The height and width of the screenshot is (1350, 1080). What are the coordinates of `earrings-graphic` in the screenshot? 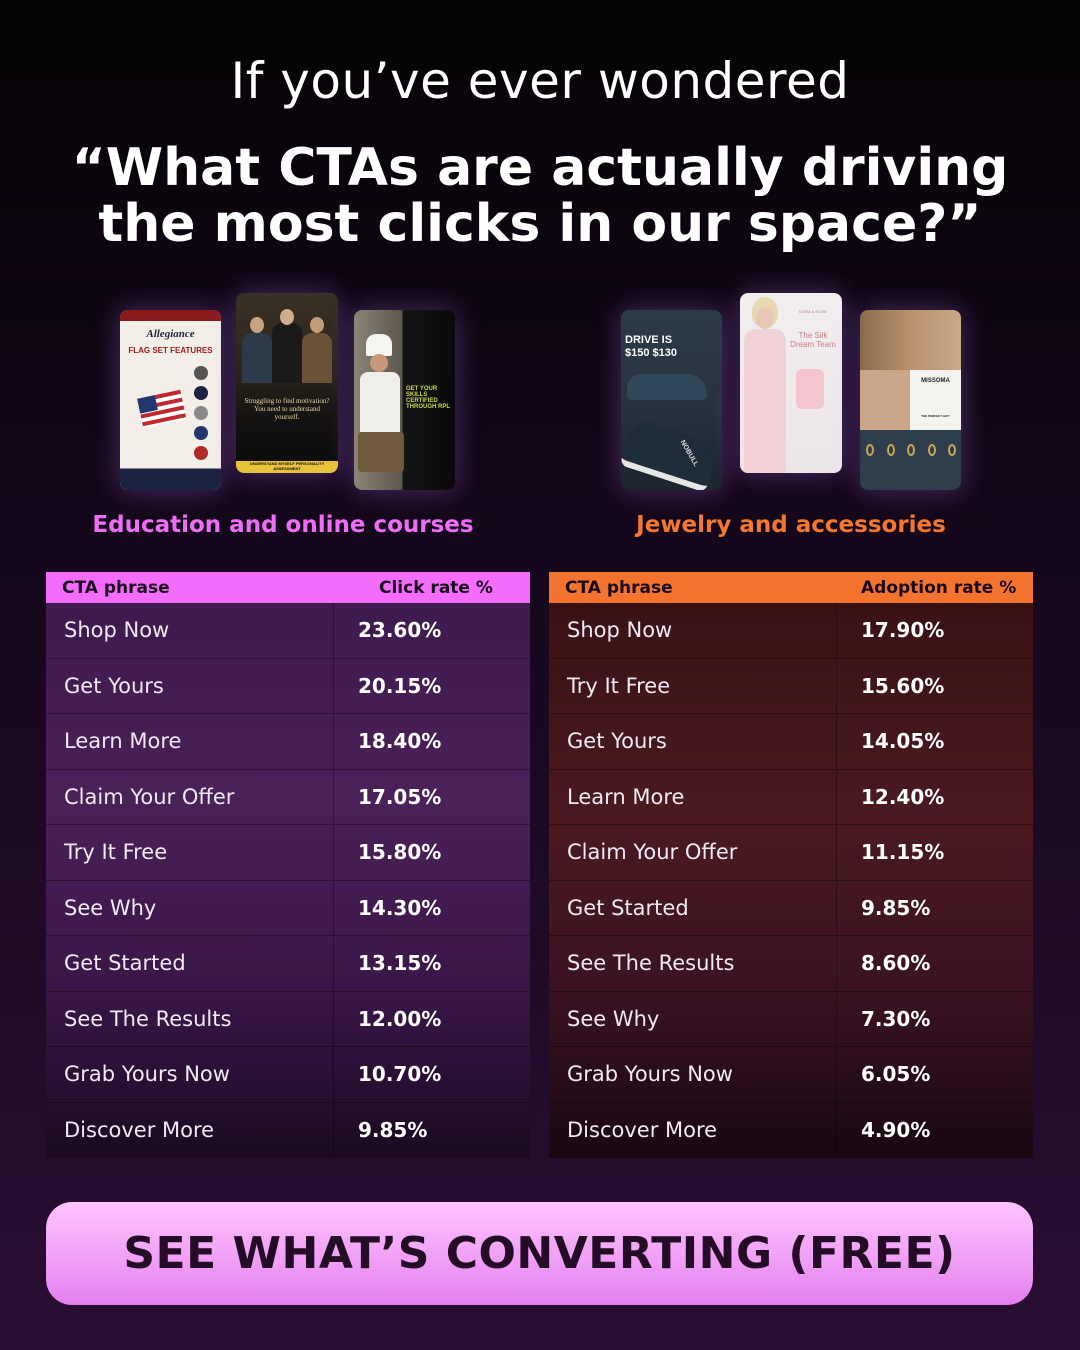 It's located at (911, 450).